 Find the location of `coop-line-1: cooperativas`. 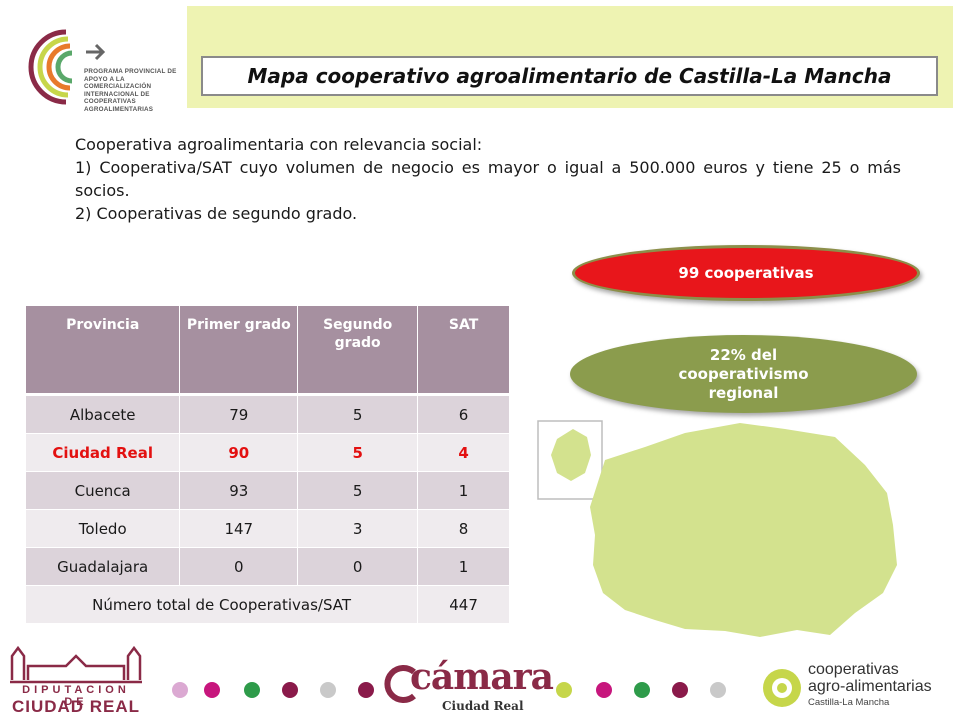

coop-line-1: cooperativas is located at coordinates (853, 669).